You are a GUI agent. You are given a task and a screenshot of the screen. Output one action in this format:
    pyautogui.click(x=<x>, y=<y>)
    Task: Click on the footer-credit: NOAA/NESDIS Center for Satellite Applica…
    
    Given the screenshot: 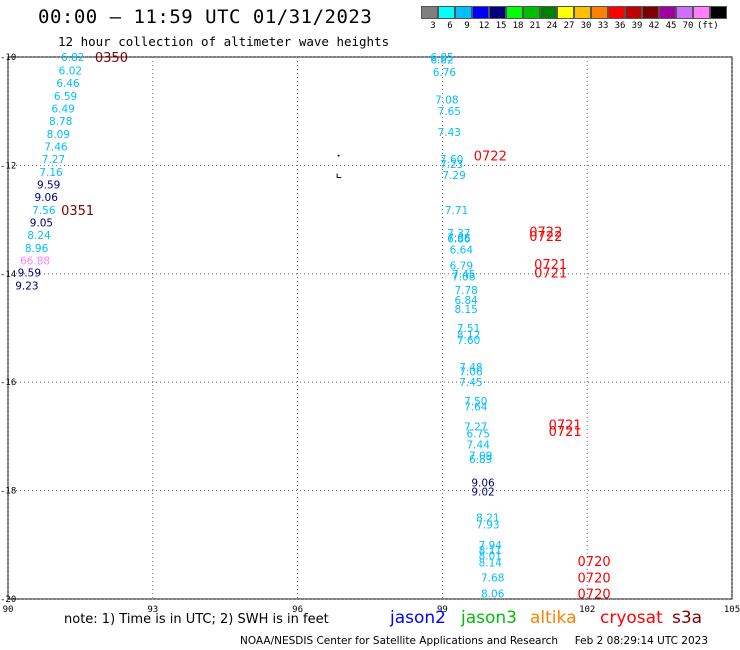 What is the action you would take?
    pyautogui.click(x=474, y=641)
    